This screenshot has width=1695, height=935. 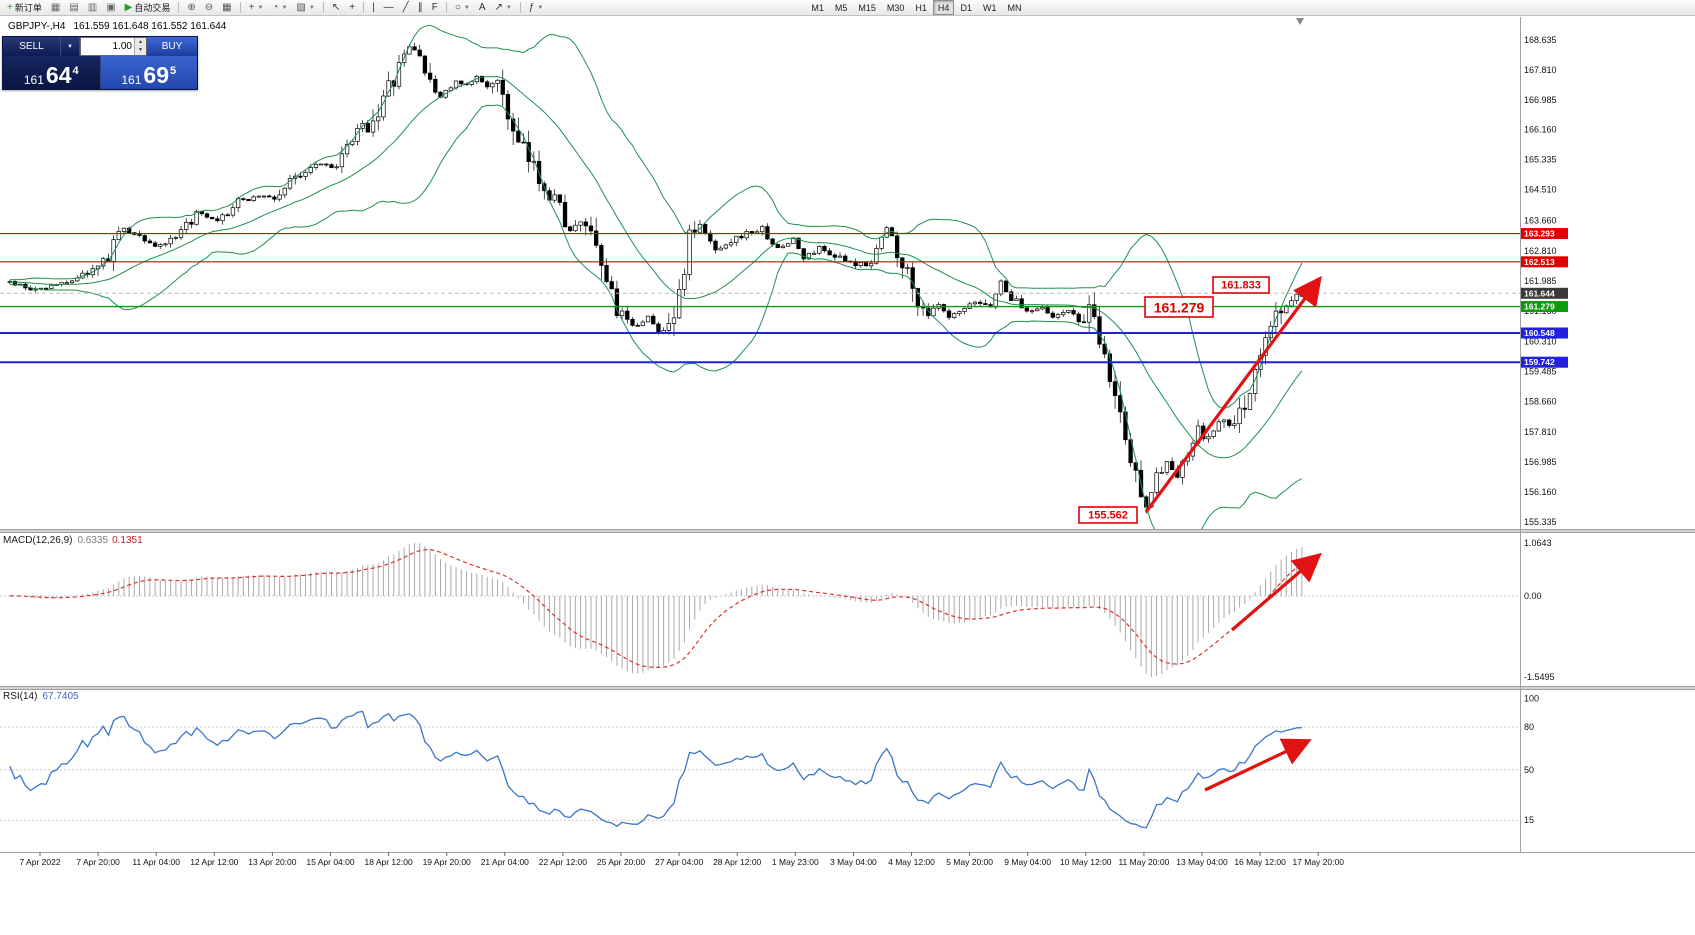 I want to click on chart-shift-marker, so click(x=1300, y=21).